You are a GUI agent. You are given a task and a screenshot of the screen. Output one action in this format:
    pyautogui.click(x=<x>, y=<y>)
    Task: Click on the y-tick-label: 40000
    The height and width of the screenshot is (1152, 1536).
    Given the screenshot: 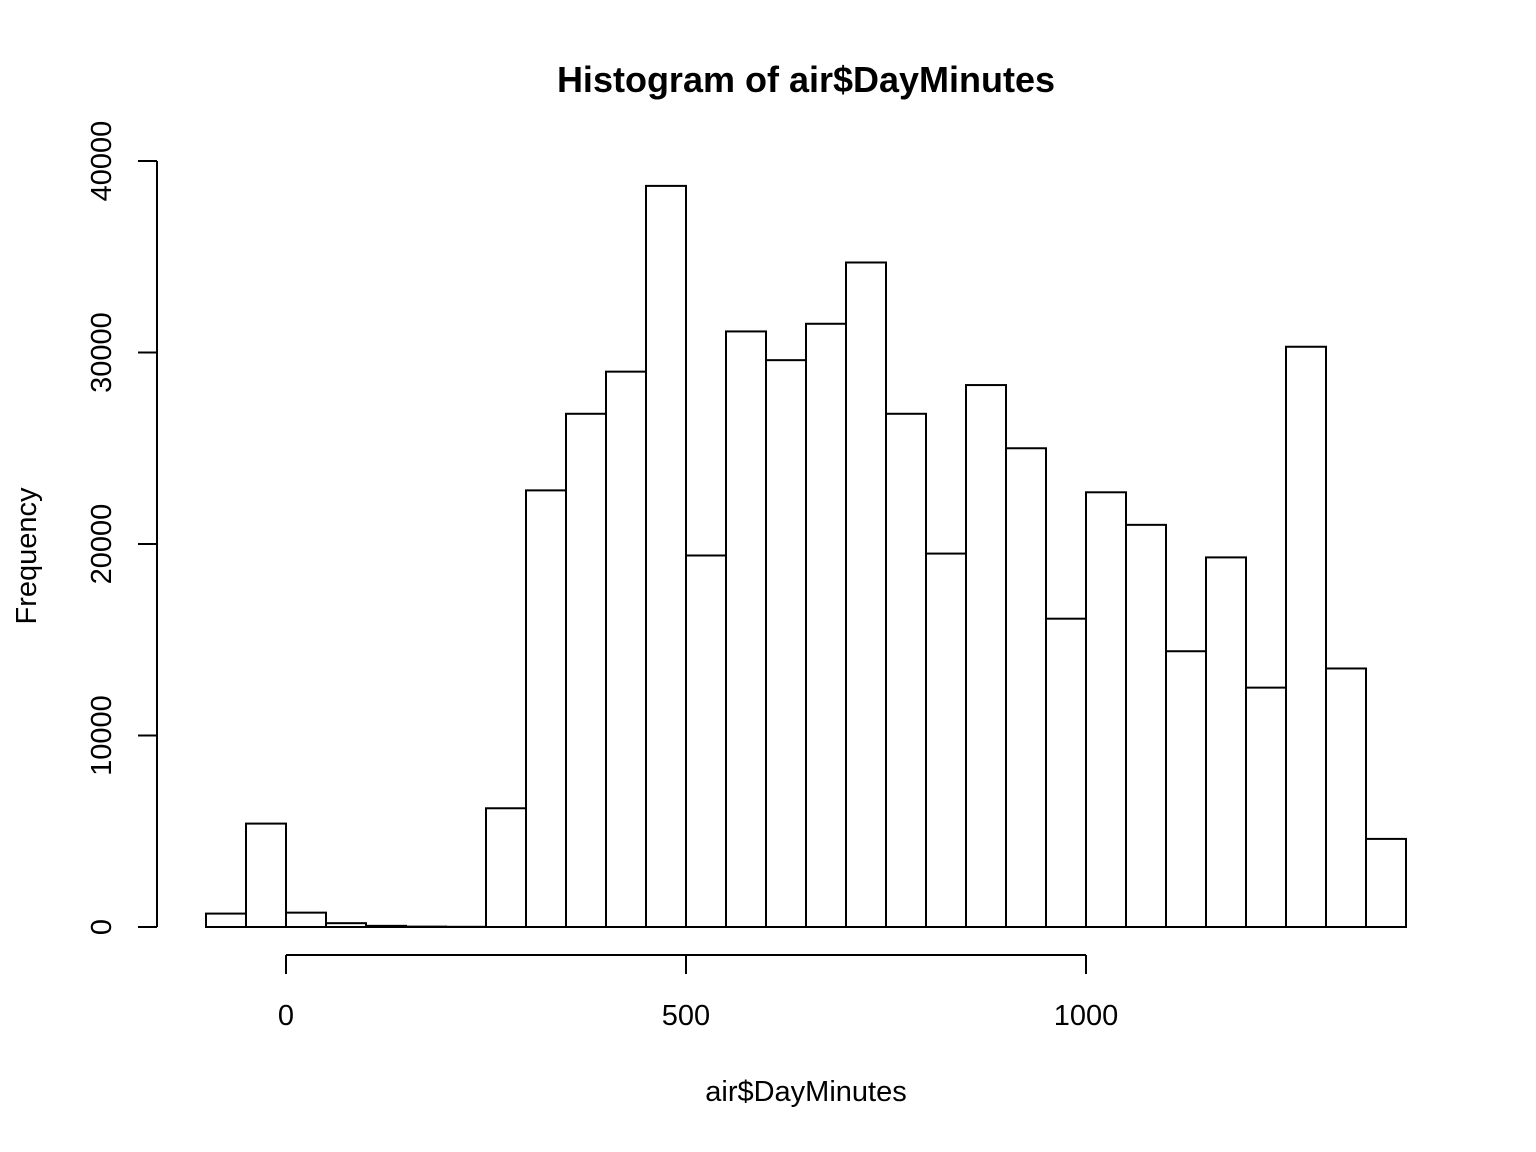 What is the action you would take?
    pyautogui.click(x=102, y=161)
    